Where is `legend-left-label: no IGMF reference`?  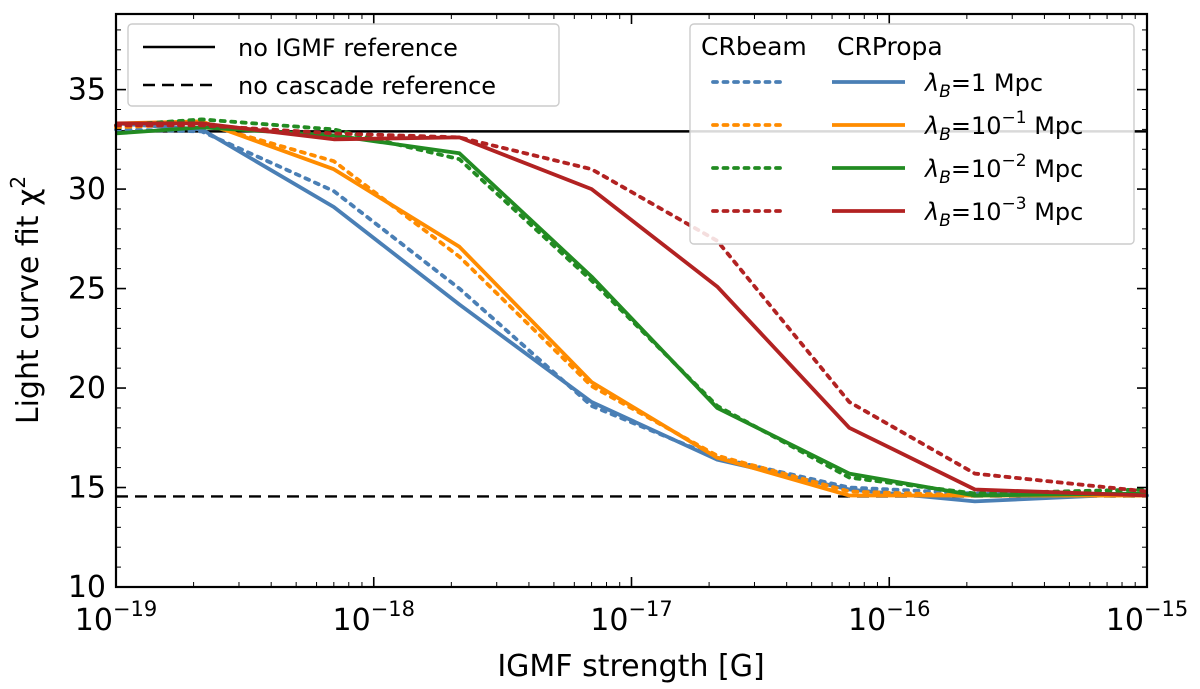
legend-left-label: no IGMF reference is located at coordinates (348, 48).